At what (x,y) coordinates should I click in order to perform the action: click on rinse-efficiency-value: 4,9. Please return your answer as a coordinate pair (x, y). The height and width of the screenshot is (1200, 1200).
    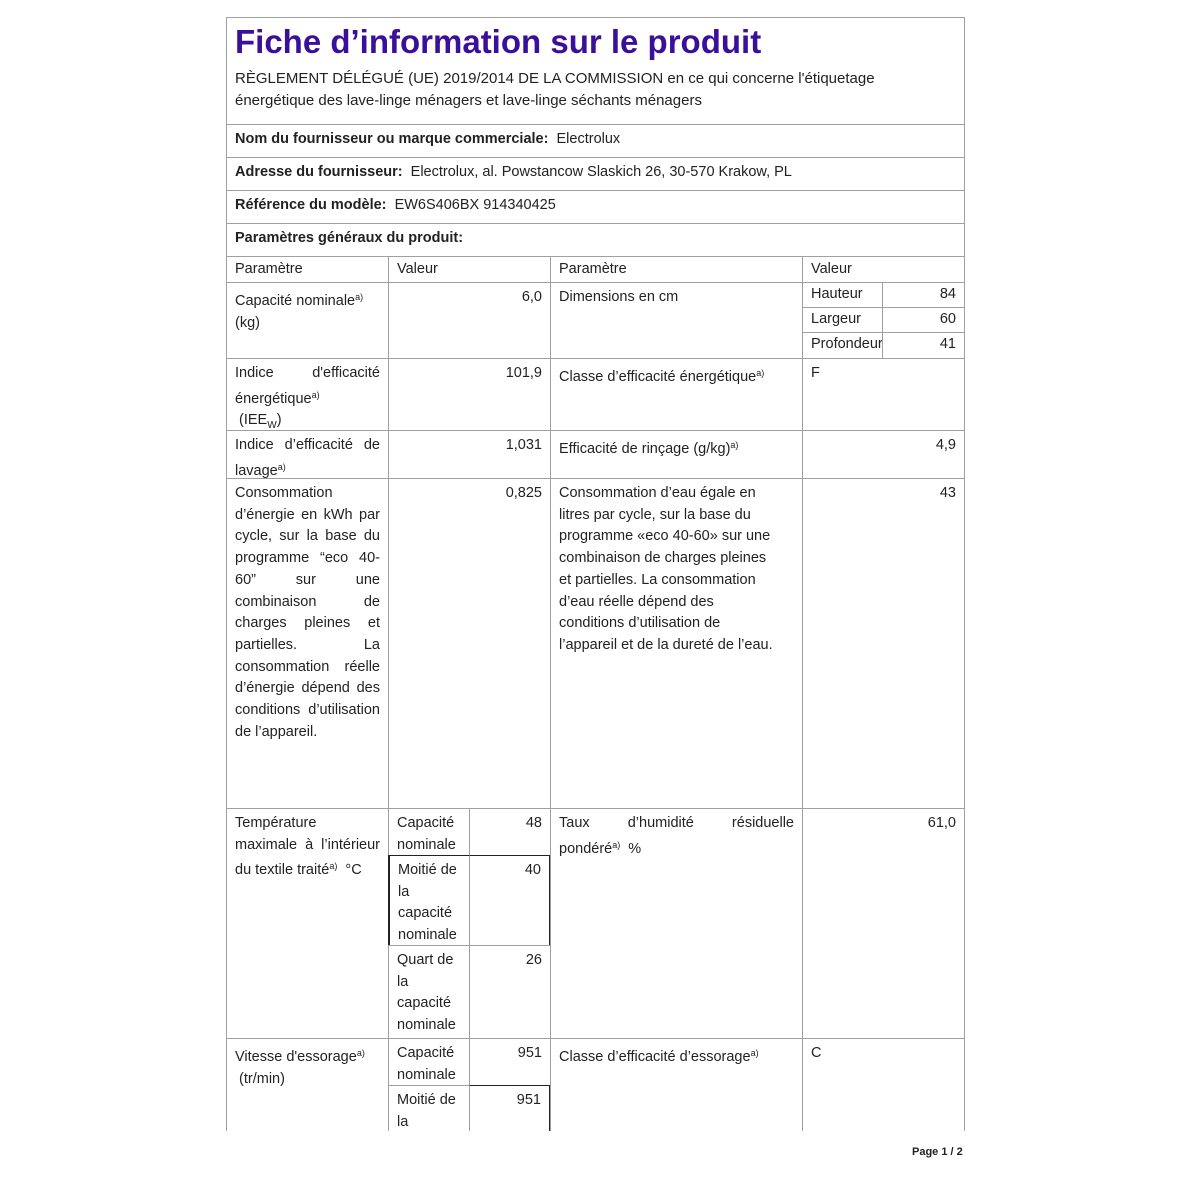
    Looking at the image, I should click on (883, 454).